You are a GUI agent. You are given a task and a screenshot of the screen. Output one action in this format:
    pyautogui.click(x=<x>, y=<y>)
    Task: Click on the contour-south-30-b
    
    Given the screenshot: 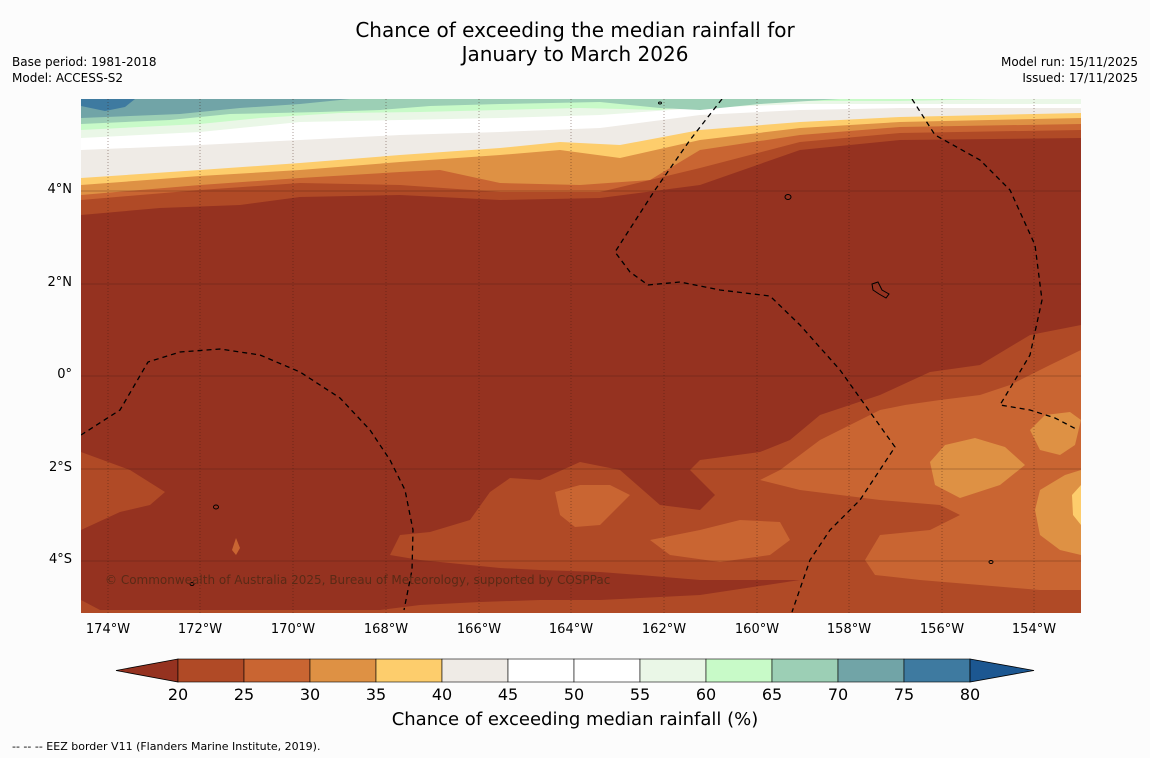 What is the action you would take?
    pyautogui.click(x=592, y=506)
    